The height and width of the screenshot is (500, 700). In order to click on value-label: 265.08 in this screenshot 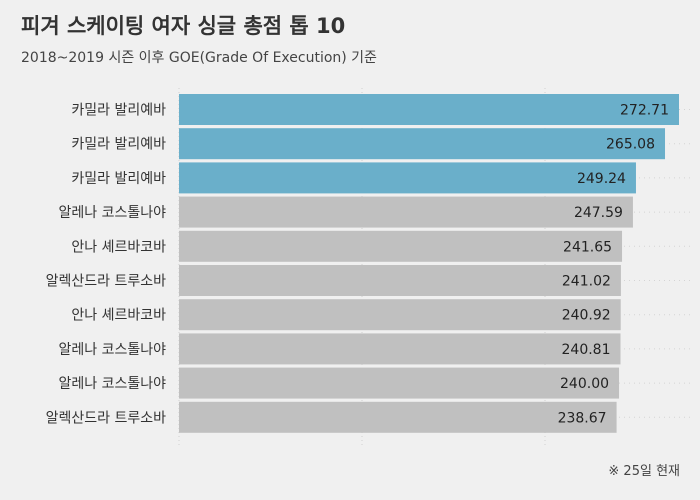, I will do `click(630, 145)`.